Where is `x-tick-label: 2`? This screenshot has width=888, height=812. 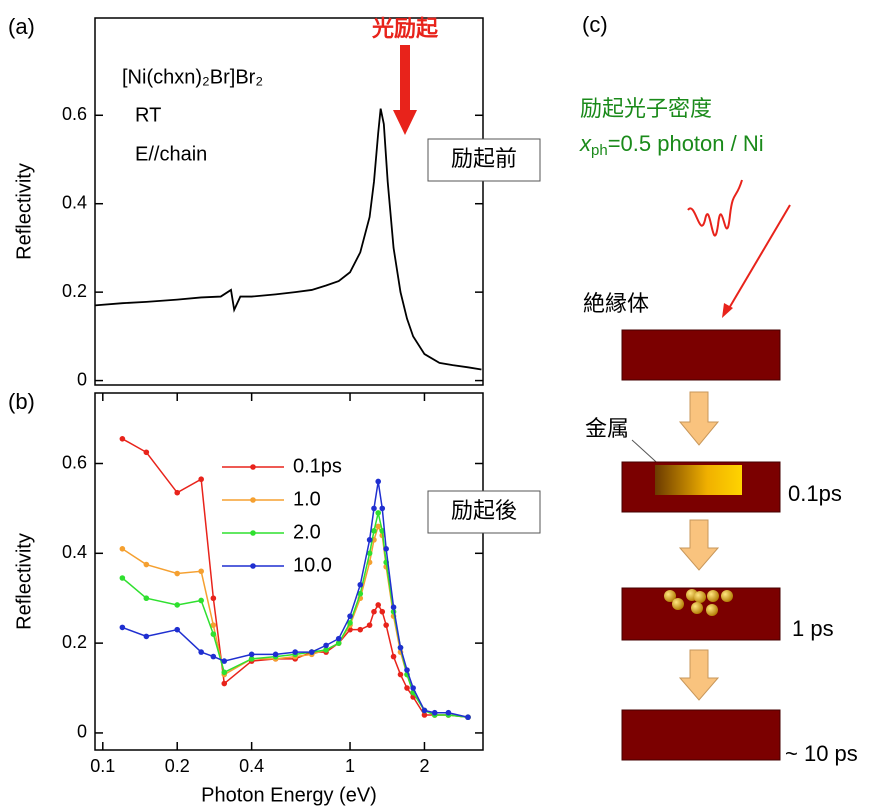
x-tick-label: 2 is located at coordinates (424, 766).